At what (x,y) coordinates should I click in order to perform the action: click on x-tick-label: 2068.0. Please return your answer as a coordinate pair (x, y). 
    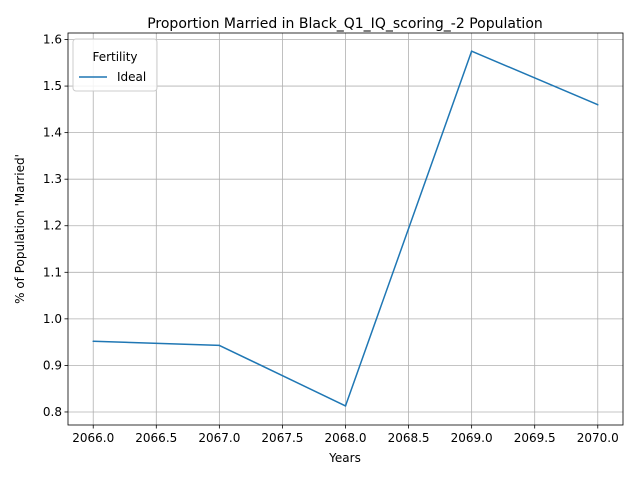
    Looking at the image, I should click on (346, 438).